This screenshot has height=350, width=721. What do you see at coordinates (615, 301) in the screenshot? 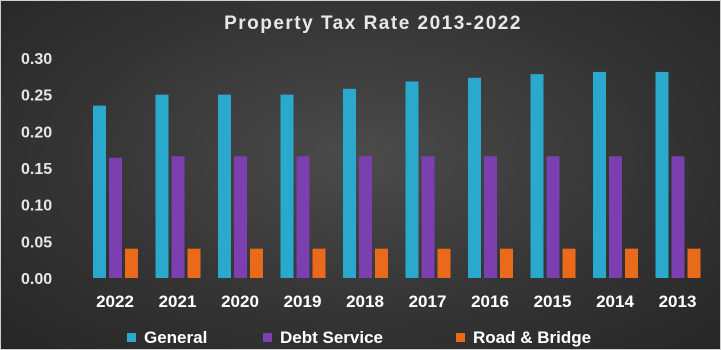
I see `x-tick-label: 2014` at bounding box center [615, 301].